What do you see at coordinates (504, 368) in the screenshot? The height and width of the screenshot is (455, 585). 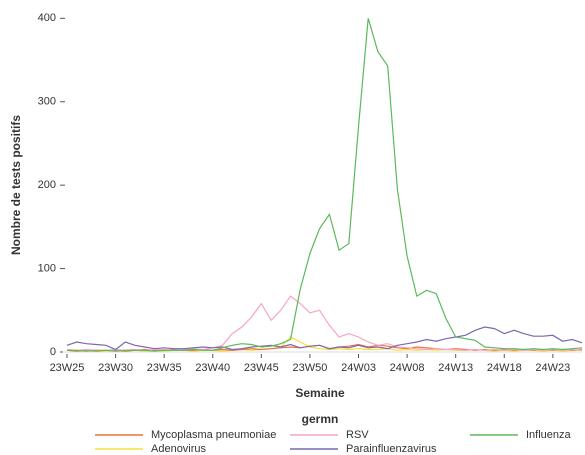 I see `x-tick-label: 24W18` at bounding box center [504, 368].